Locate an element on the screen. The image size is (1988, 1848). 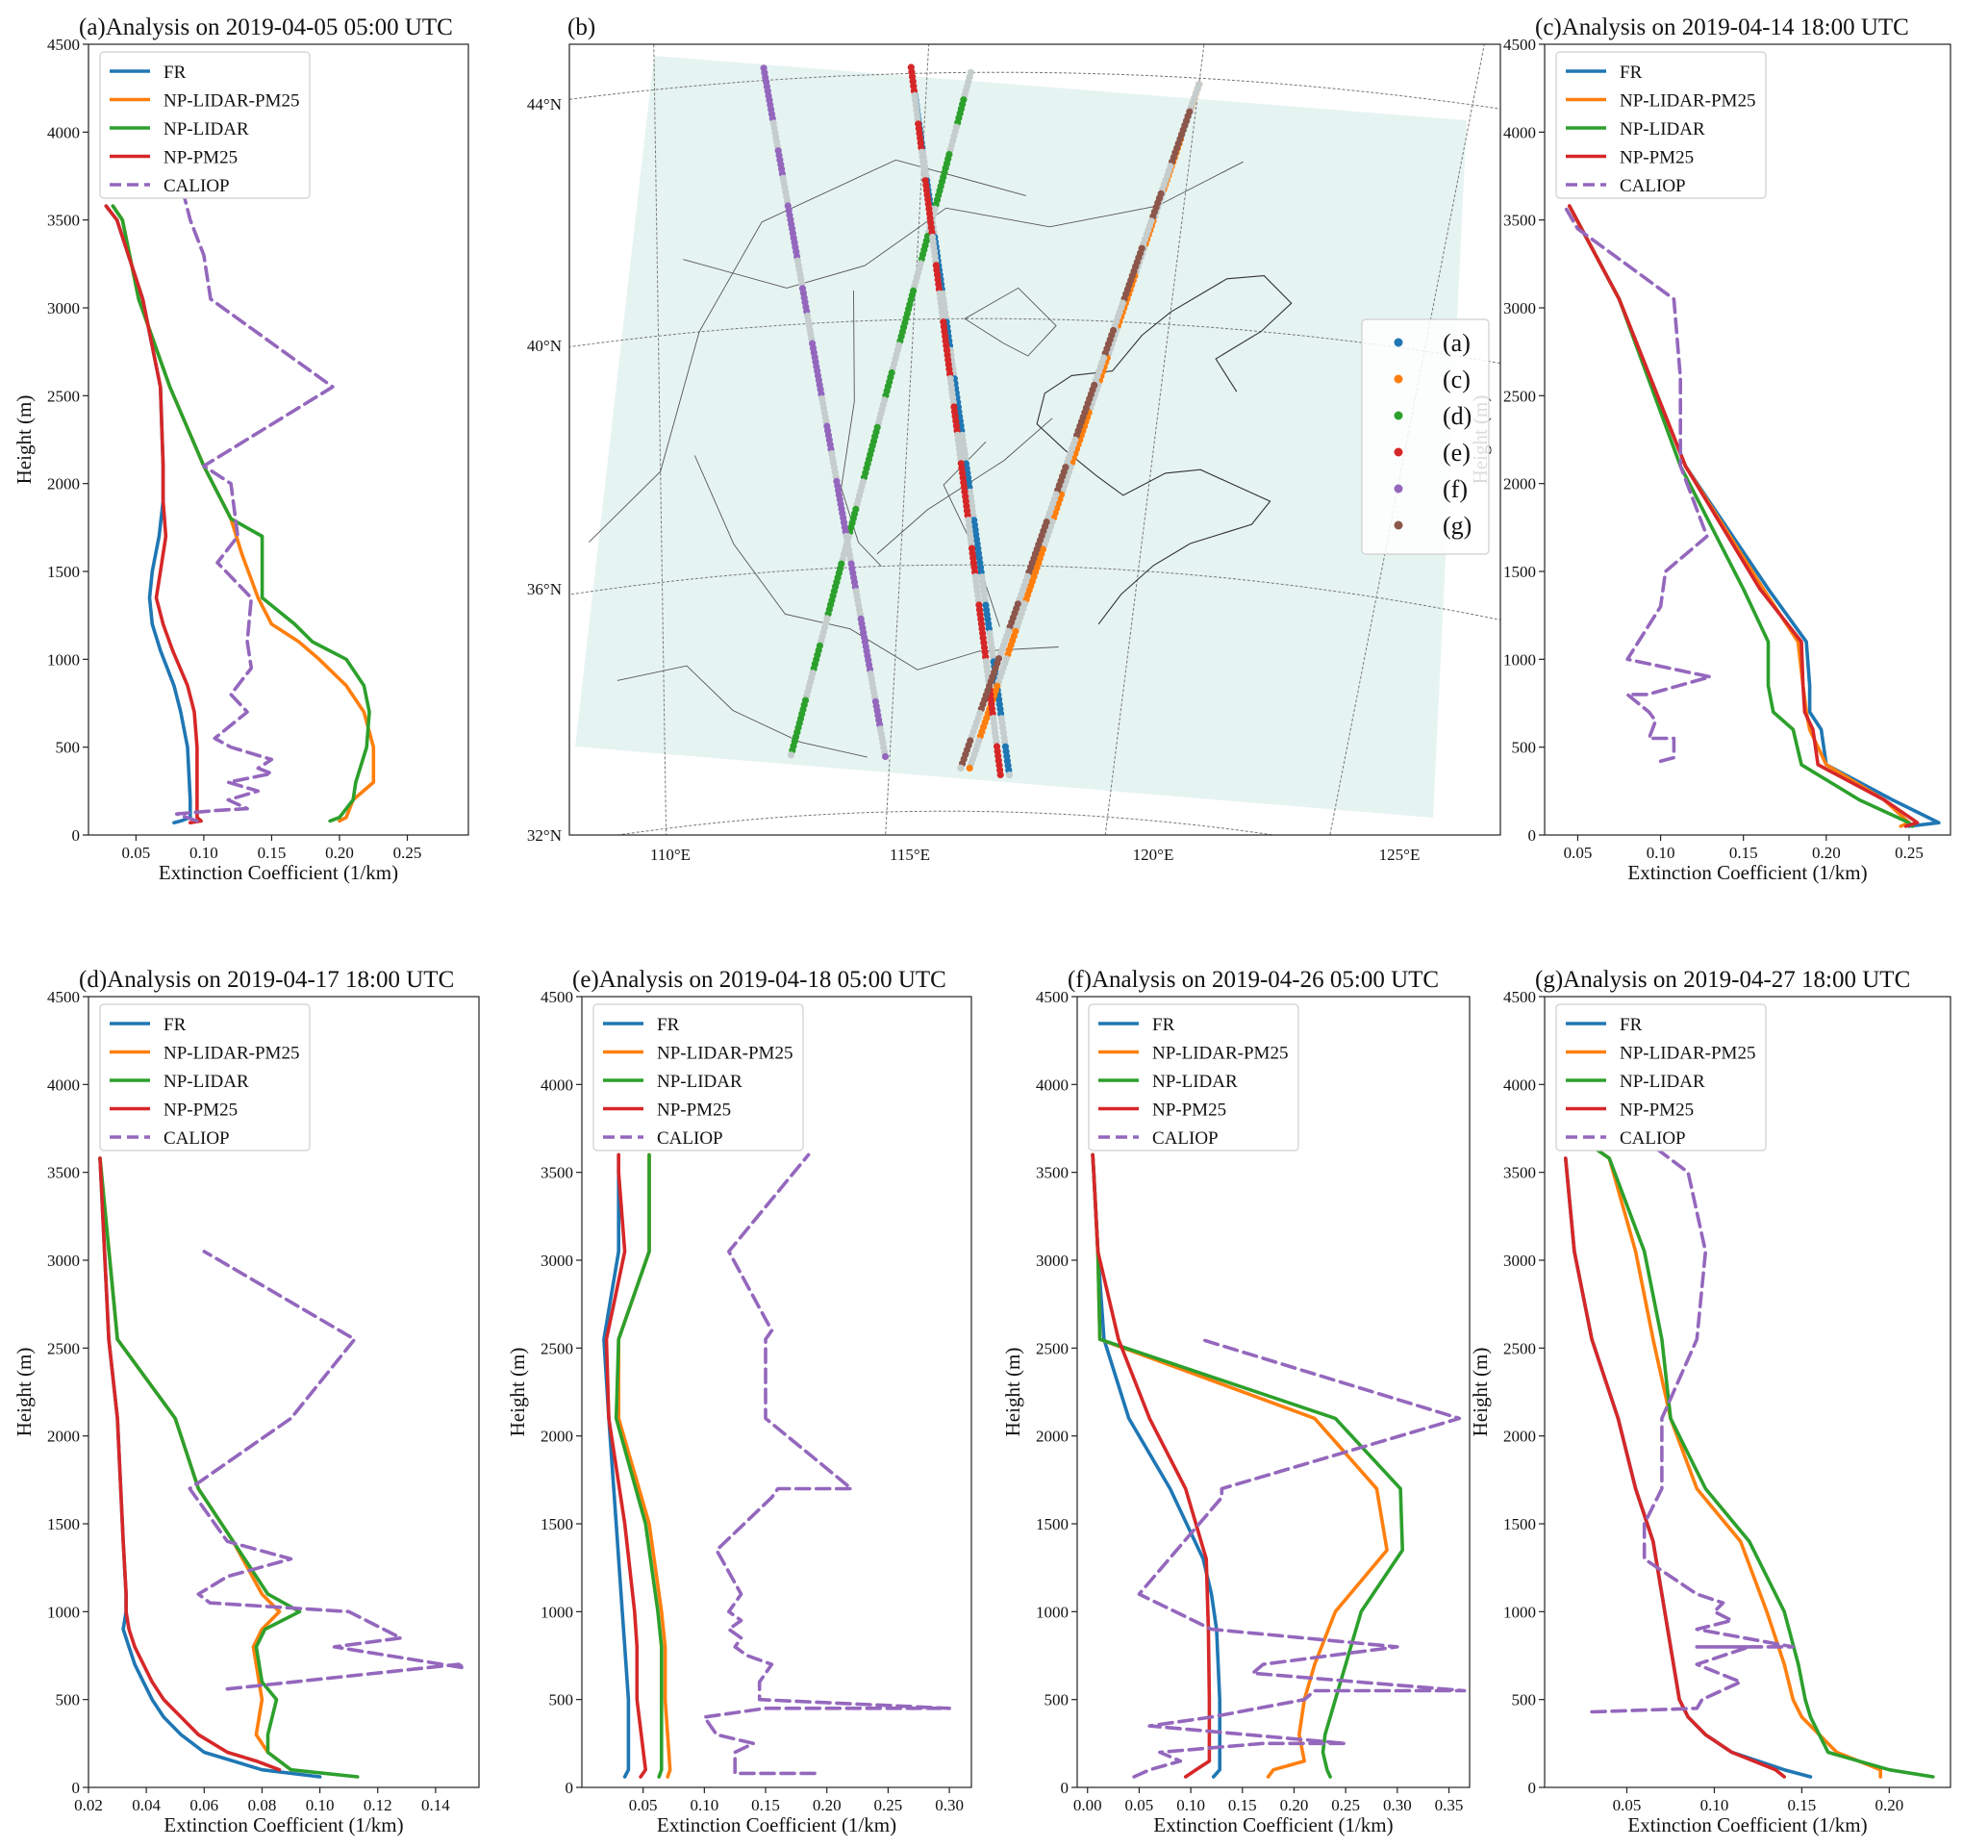
y-tick-label: 500 is located at coordinates (1524, 1700).